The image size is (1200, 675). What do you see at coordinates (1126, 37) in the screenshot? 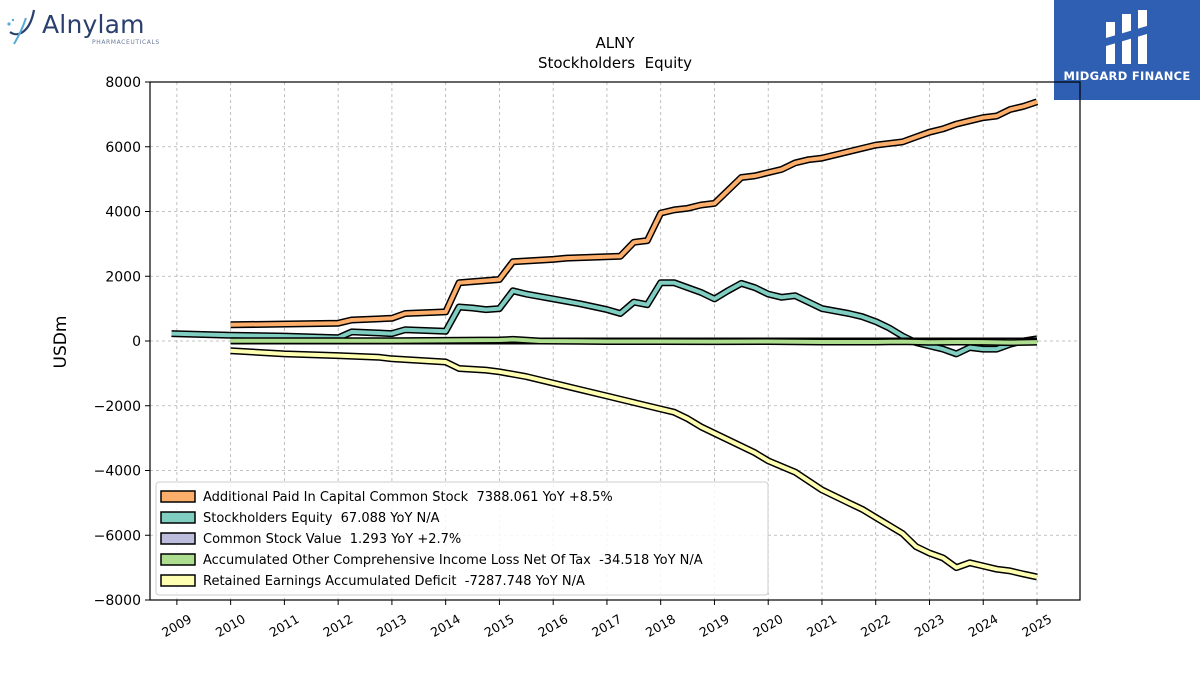
I see `midgard-emblem-icon` at bounding box center [1126, 37].